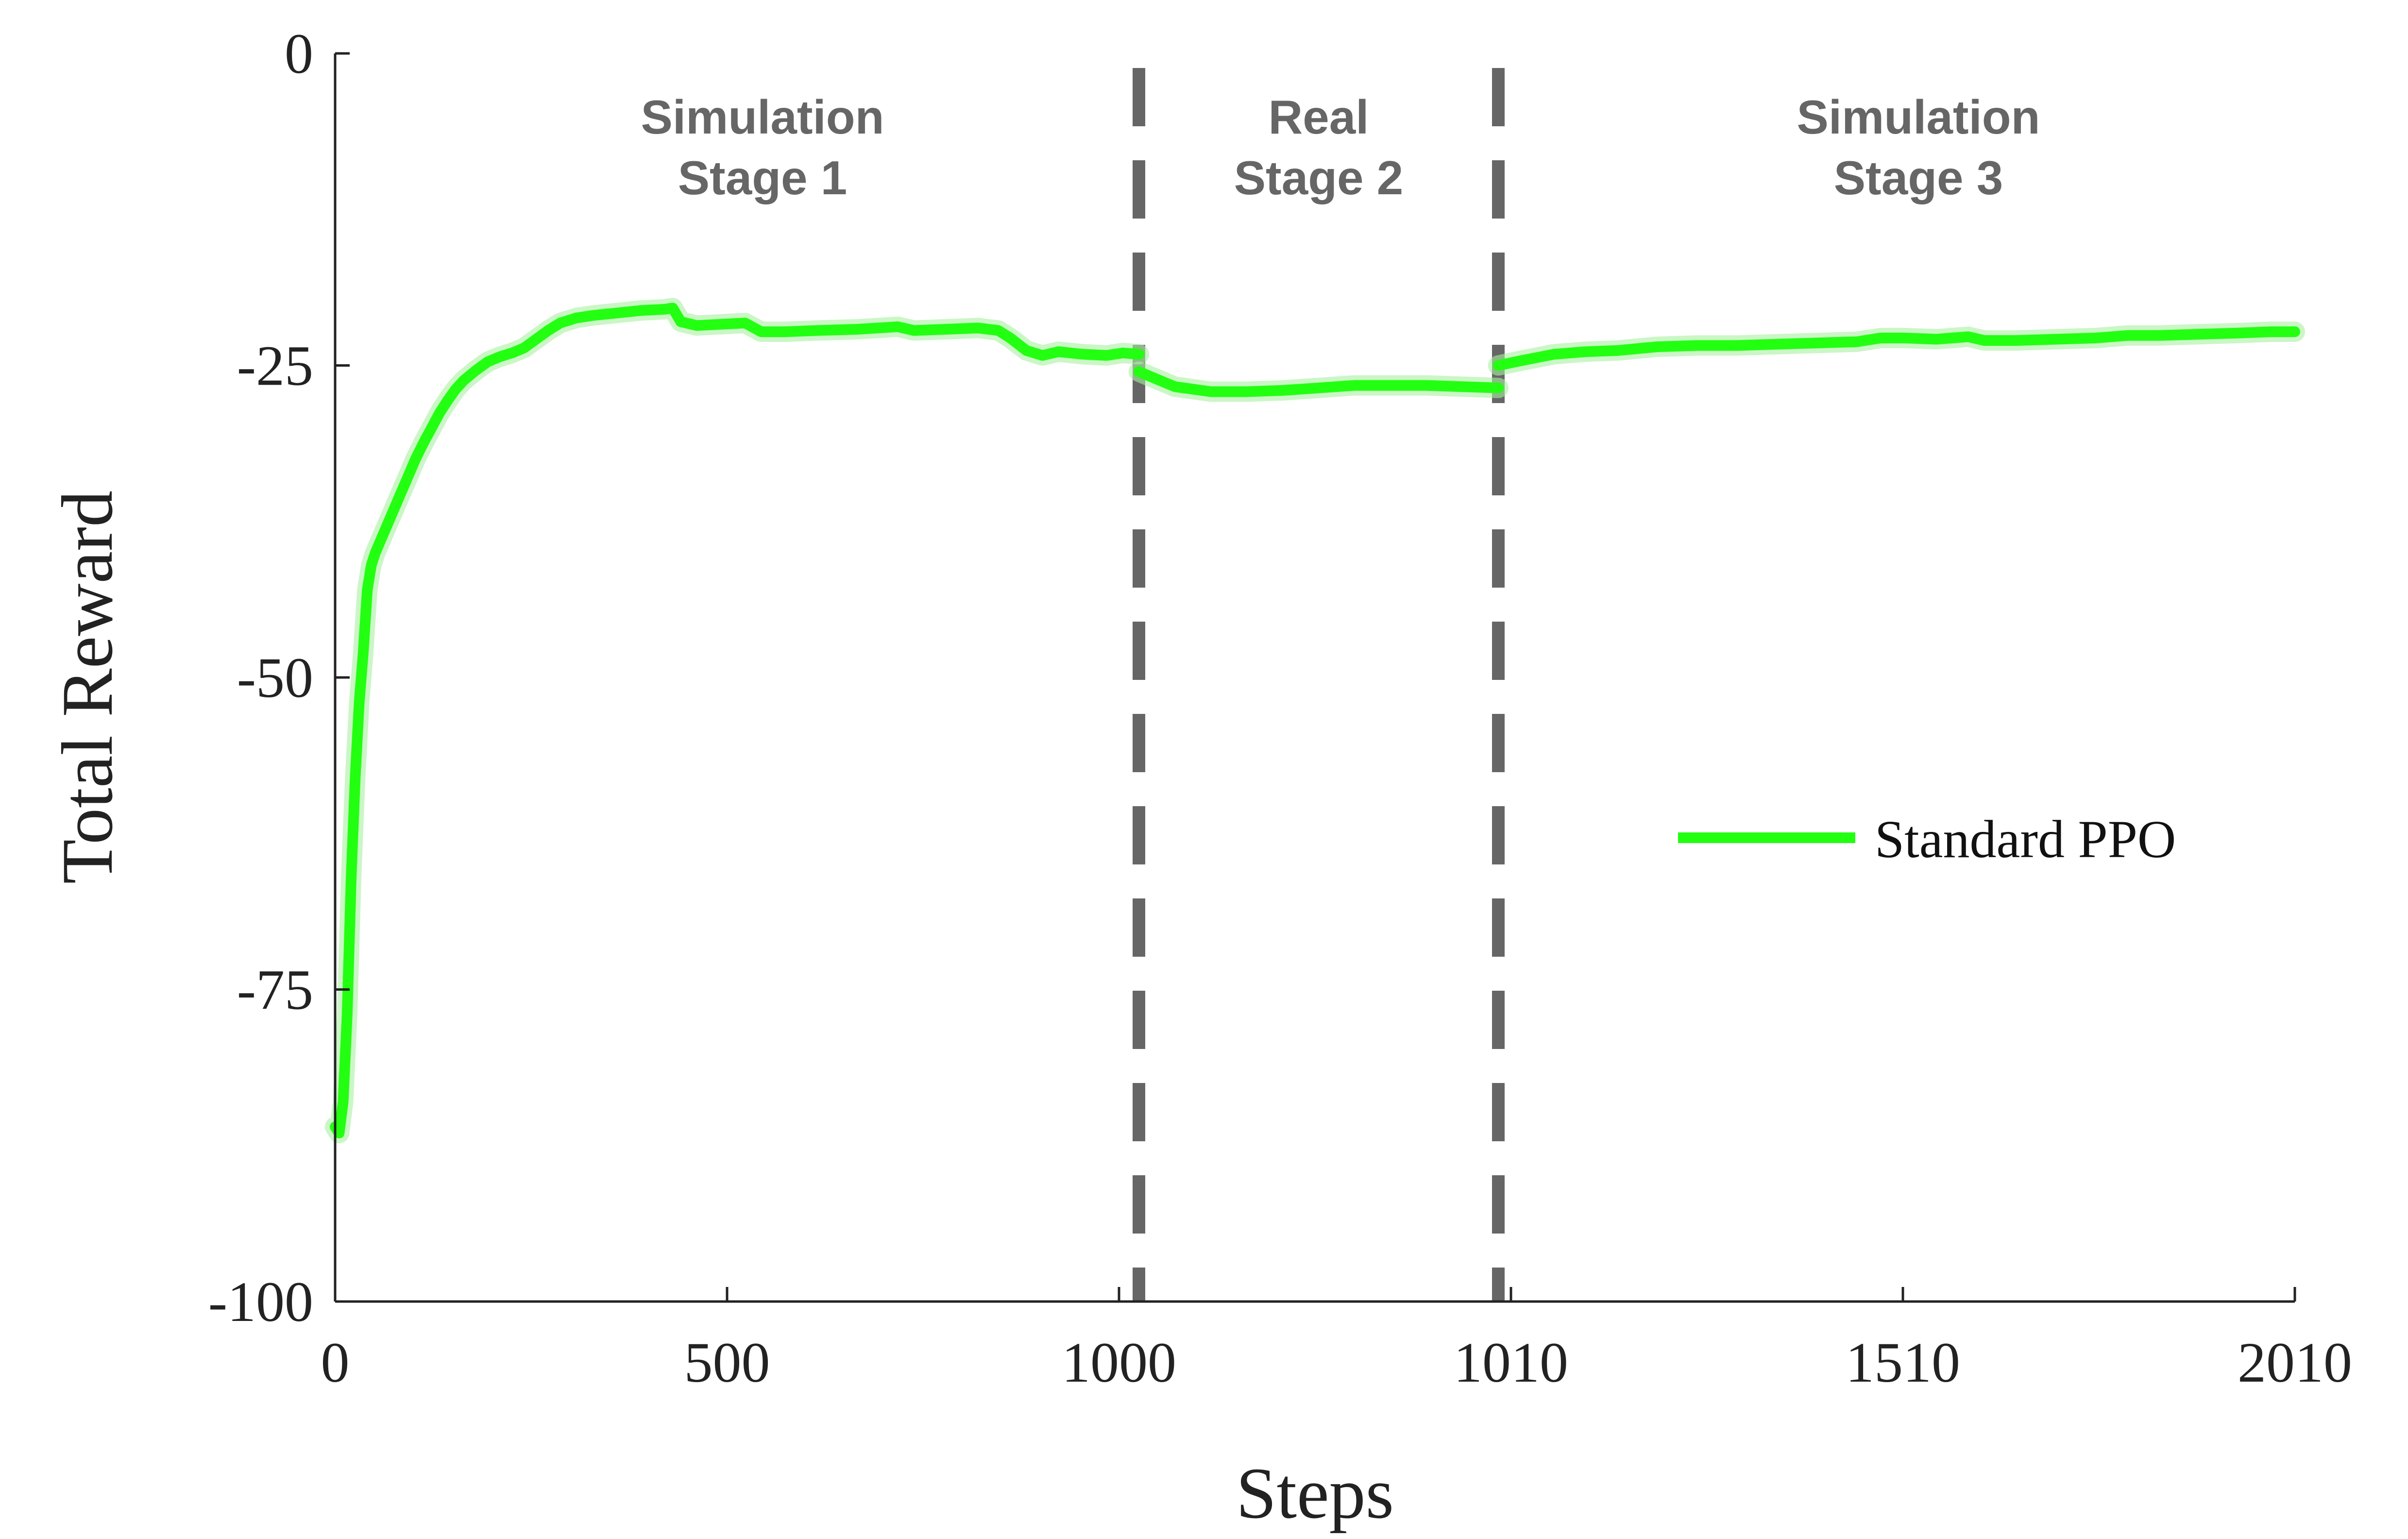  Describe the element at coordinates (1918, 177) in the screenshot. I see `stage-label-line2: Stage 3` at that location.